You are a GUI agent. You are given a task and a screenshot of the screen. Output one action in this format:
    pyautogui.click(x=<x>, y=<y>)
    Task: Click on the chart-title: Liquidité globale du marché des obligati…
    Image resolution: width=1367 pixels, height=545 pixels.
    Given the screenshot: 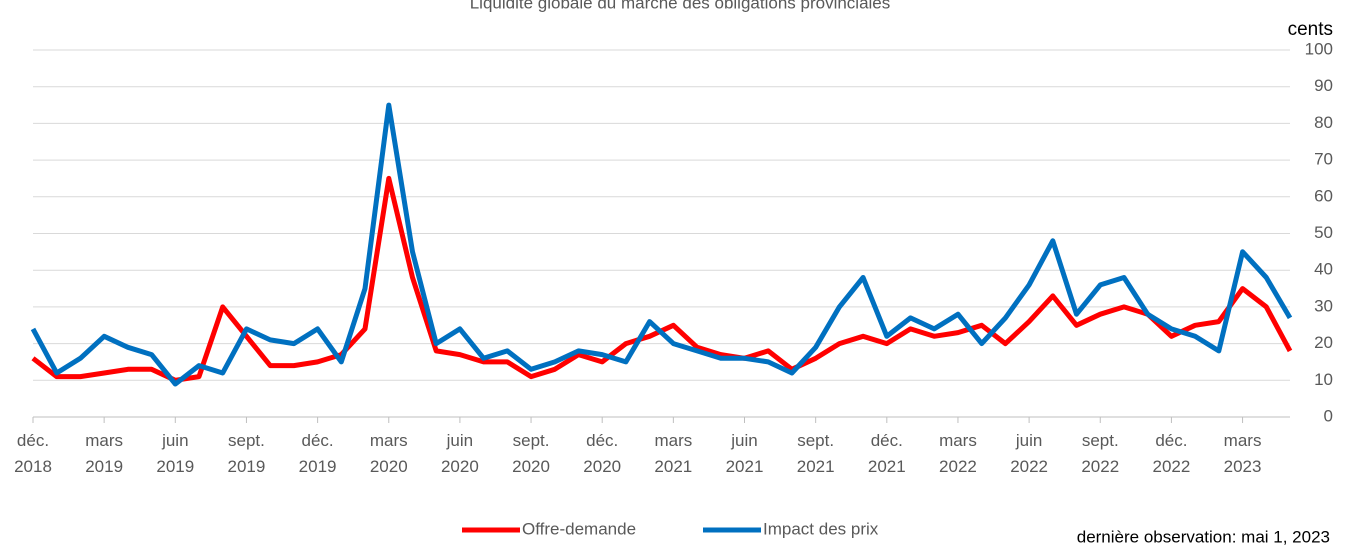 What is the action you would take?
    pyautogui.click(x=680, y=6)
    